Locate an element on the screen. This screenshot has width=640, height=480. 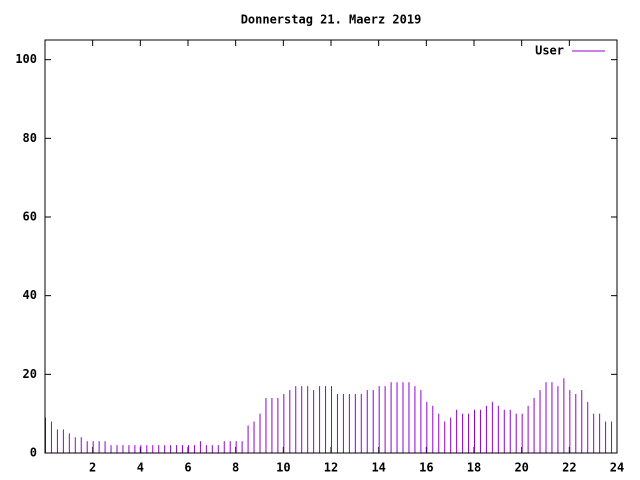
x-tick-label: 22 is located at coordinates (569, 468).